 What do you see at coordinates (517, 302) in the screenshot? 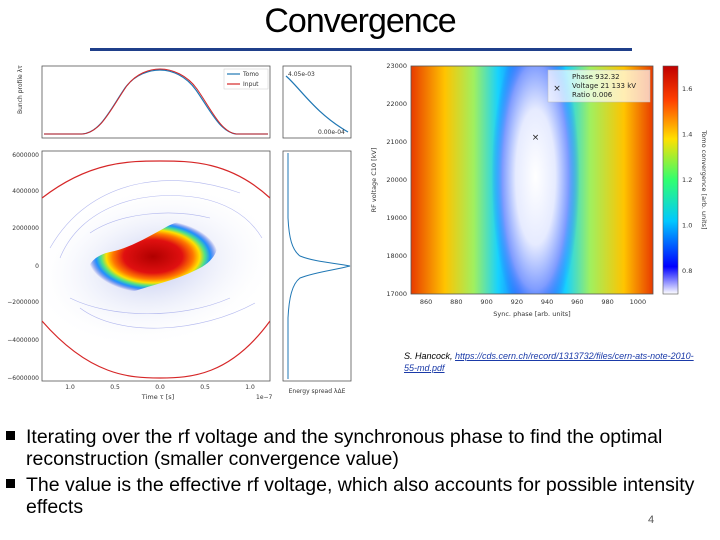
I see `heatmap-x-tick: 920` at bounding box center [517, 302].